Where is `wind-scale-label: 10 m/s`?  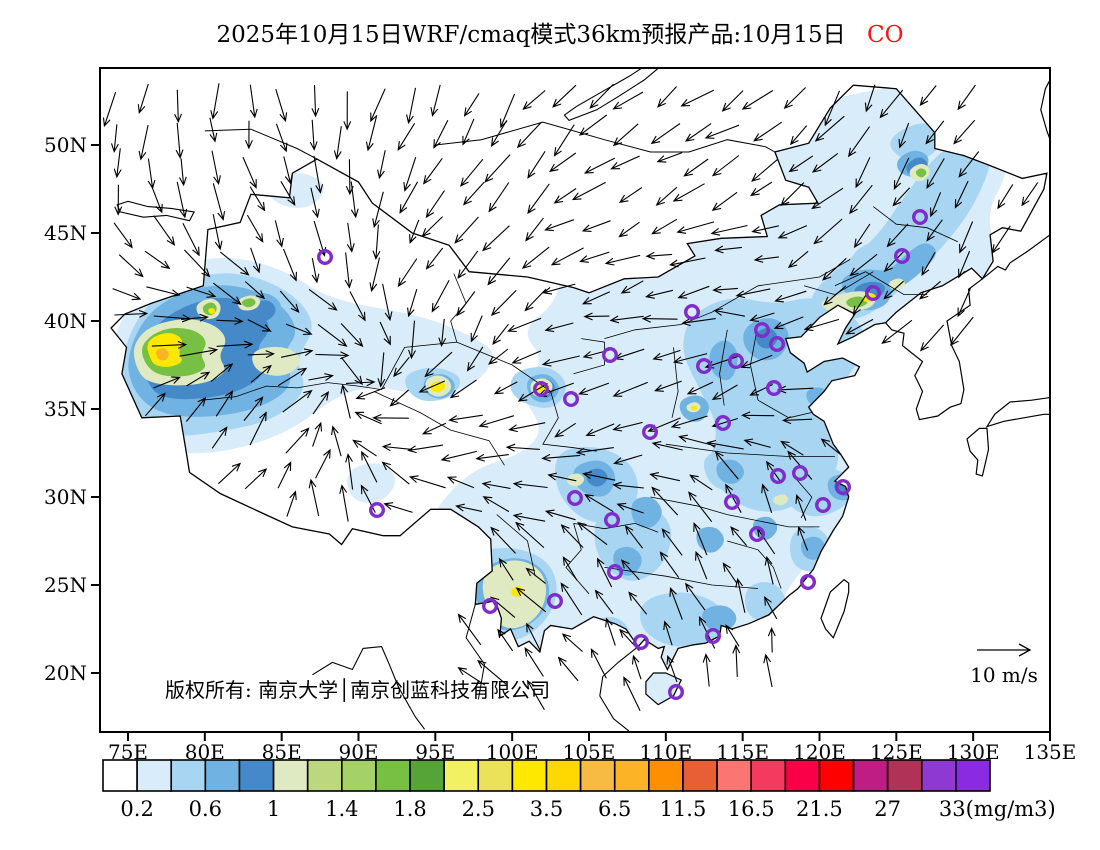 wind-scale-label: 10 m/s is located at coordinates (1004, 675).